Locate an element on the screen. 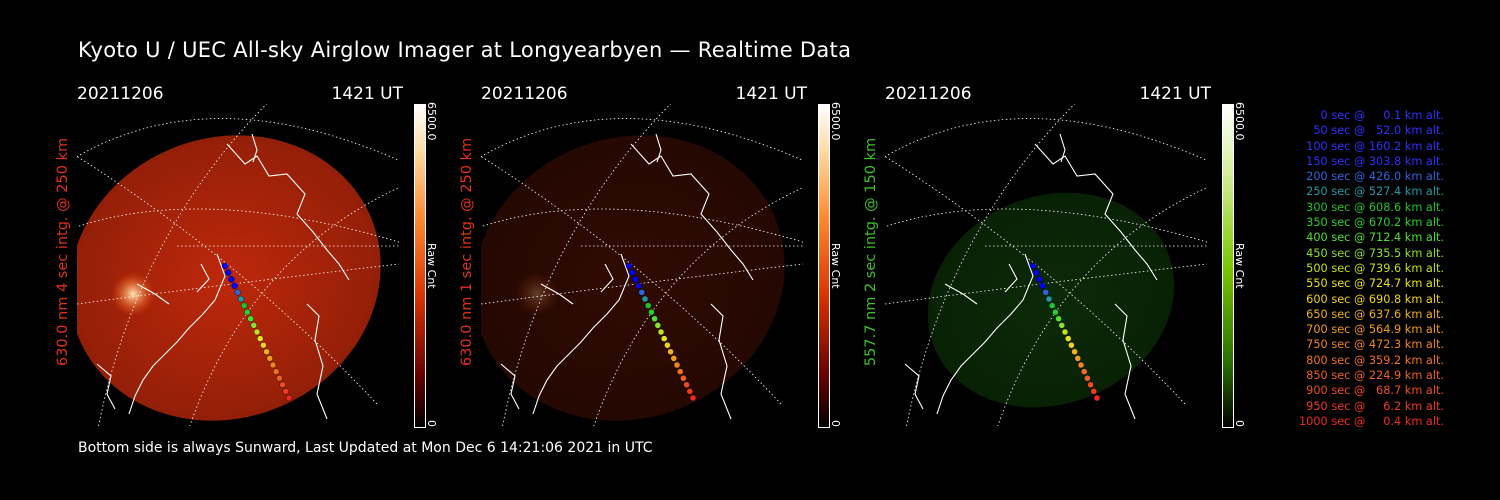 The height and width of the screenshot is (500, 1500). legend-entry: 700 sec @ 564.9 km alt. is located at coordinates (1373, 330).